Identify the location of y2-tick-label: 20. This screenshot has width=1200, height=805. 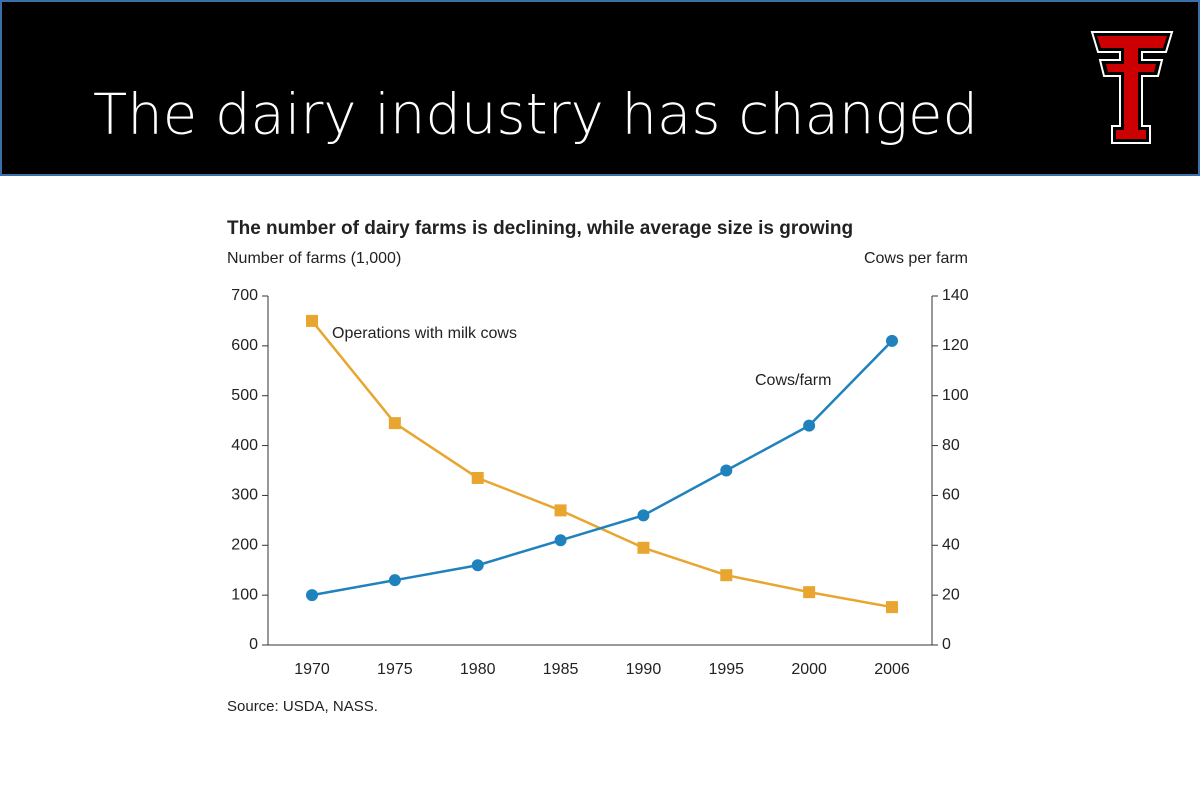
(951, 594).